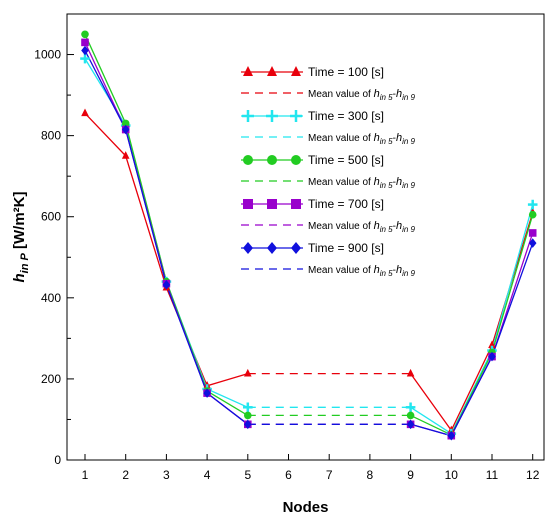 Image resolution: width=550 pixels, height=522 pixels. Describe the element at coordinates (51, 217) in the screenshot. I see `y-tick-label: 600` at that location.